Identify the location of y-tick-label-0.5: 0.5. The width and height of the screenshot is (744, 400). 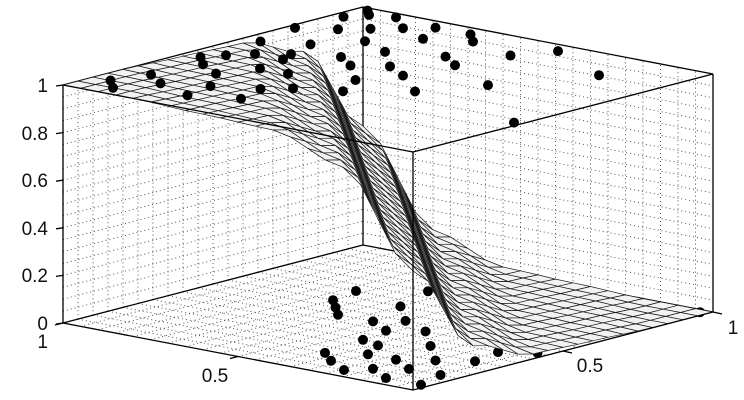
(590, 366).